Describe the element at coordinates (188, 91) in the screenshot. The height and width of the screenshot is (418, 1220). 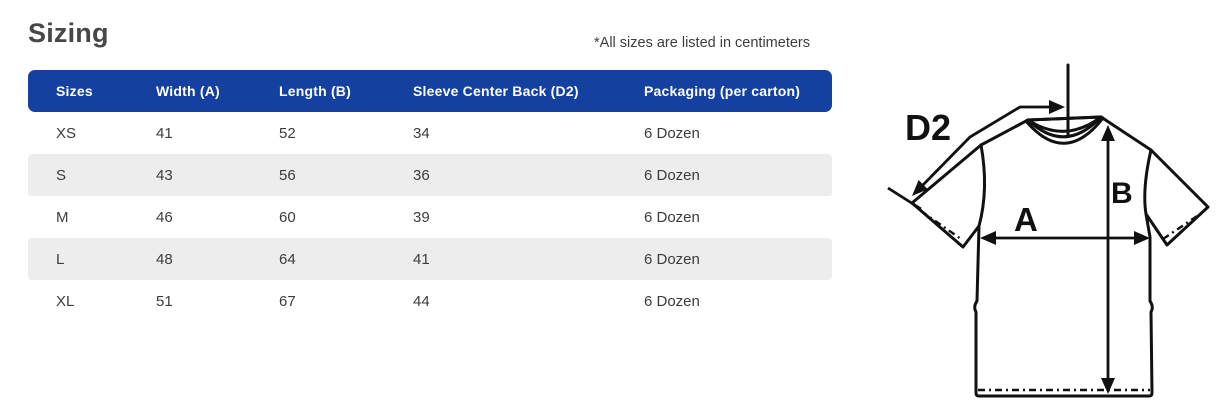
I see `column-header-width: Width (A)` at that location.